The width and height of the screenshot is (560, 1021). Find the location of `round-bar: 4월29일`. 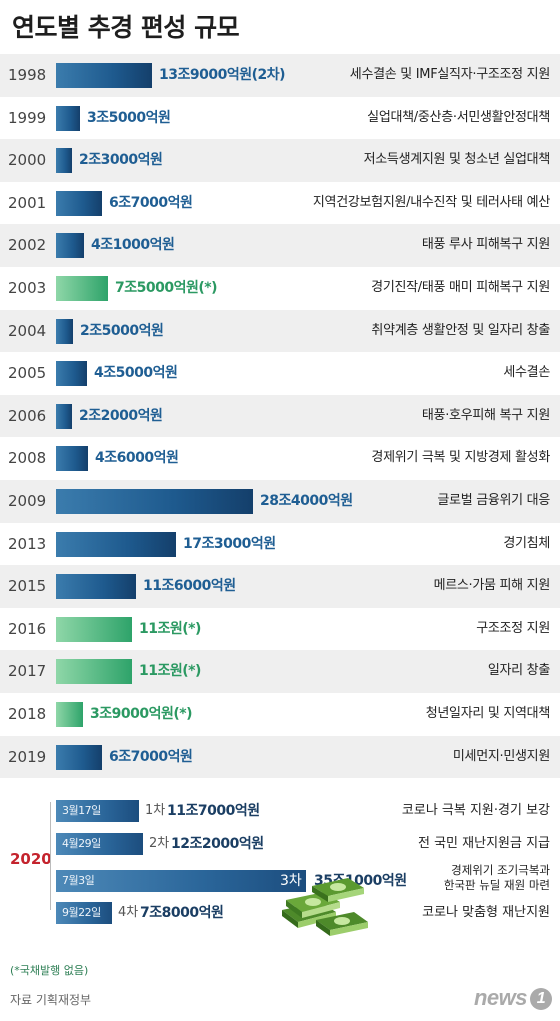

round-bar: 4월29일 is located at coordinates (99, 844).